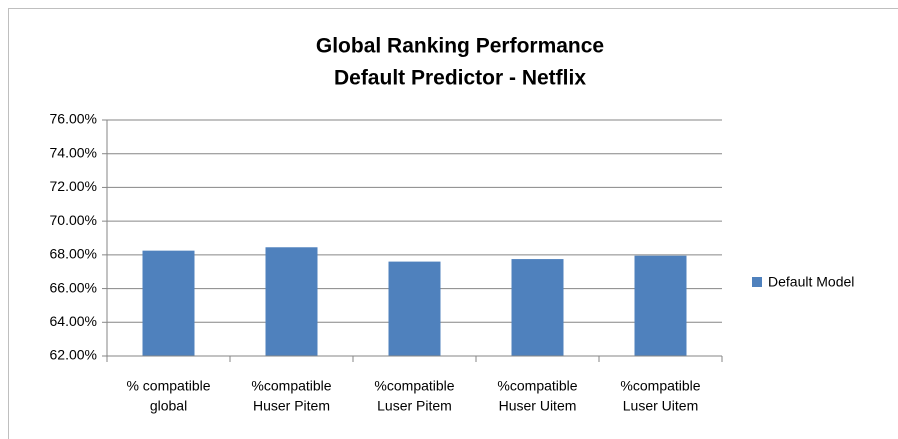 This screenshot has width=898, height=439. Describe the element at coordinates (73, 152) in the screenshot. I see `y-tick-label: 74.00%` at that location.